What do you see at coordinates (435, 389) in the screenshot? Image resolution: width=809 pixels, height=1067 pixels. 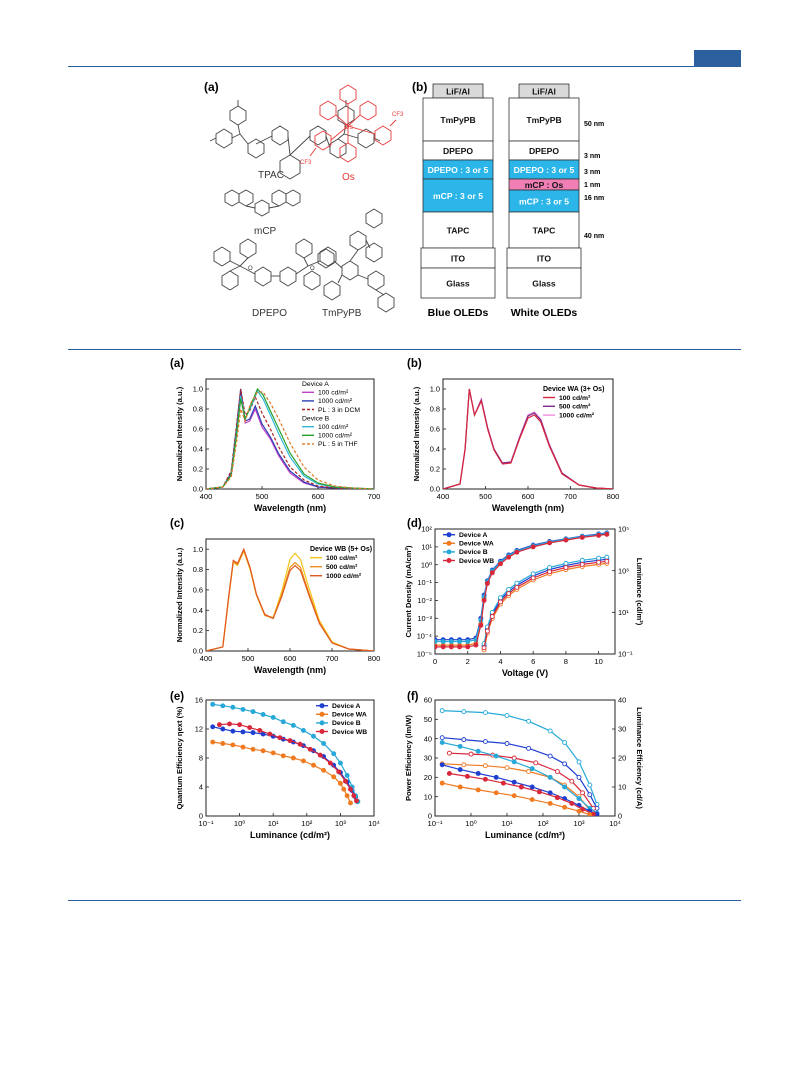 I see `chart-b-ytick-label-5: 1.0` at bounding box center [435, 389].